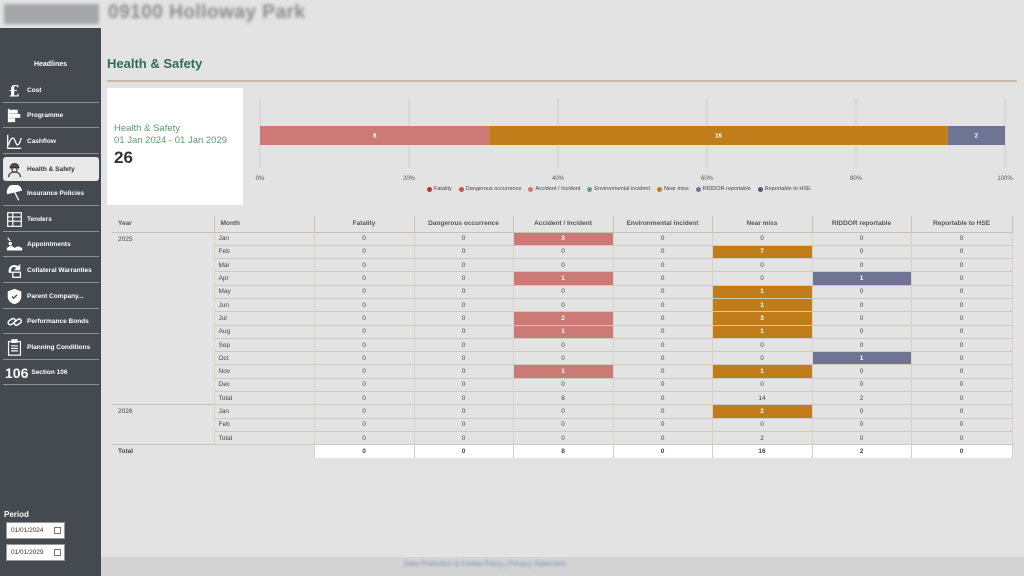 The width and height of the screenshot is (1024, 576). I want to click on sidebar-item-section-106: 106 Section 106, so click(51, 373).